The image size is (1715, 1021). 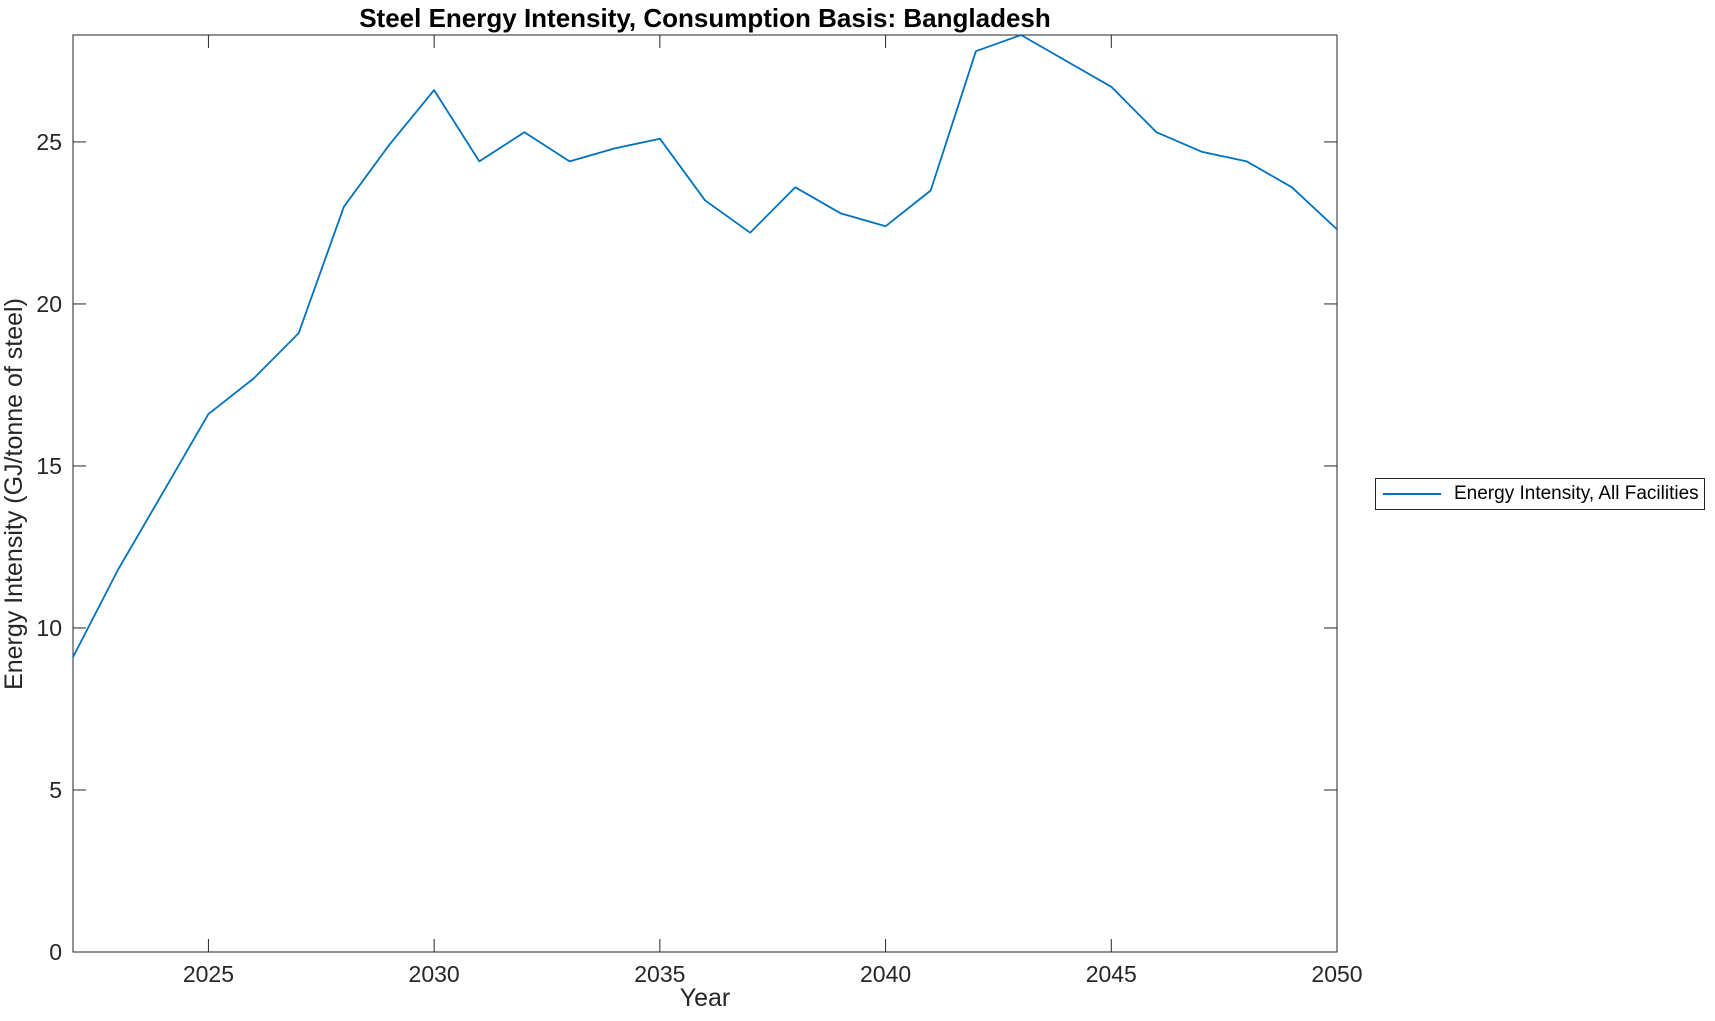 What do you see at coordinates (659, 974) in the screenshot?
I see `x-tick-label: 2035` at bounding box center [659, 974].